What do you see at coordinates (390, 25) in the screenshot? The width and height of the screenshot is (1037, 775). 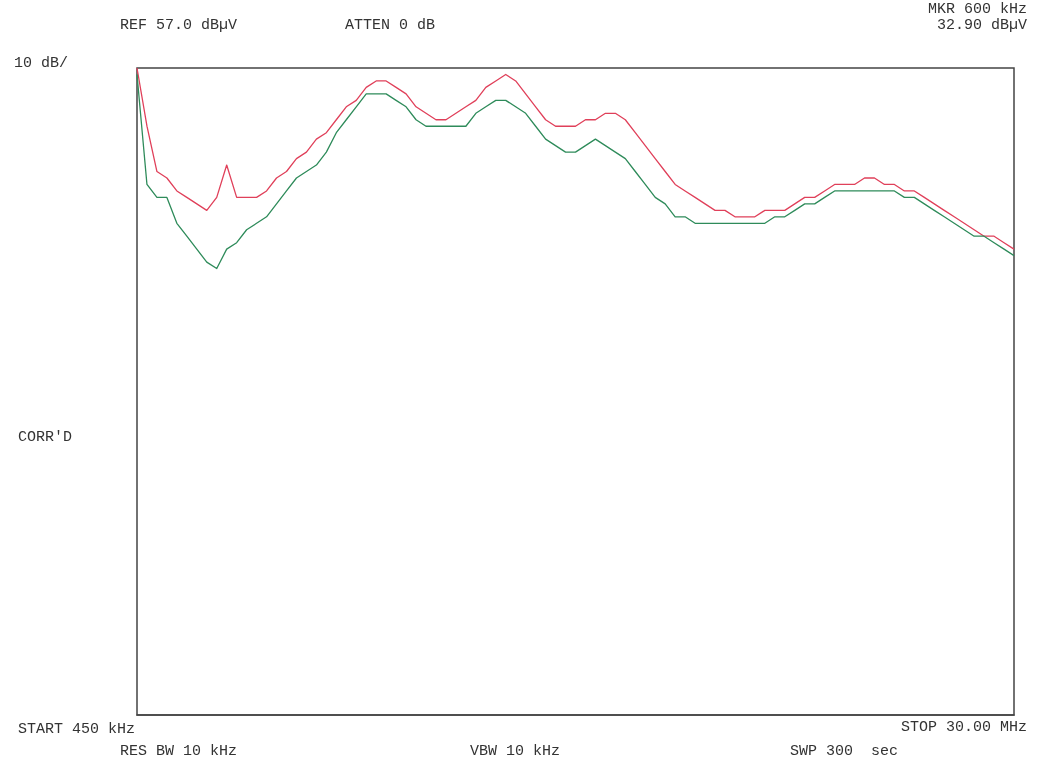 I see `text: ATTEN 0 dB` at bounding box center [390, 25].